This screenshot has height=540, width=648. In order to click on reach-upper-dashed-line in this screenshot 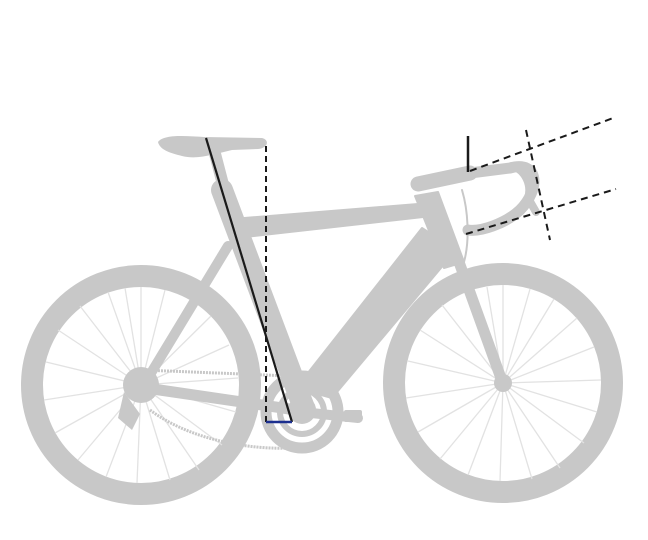, I will do `click(543, 144)`.